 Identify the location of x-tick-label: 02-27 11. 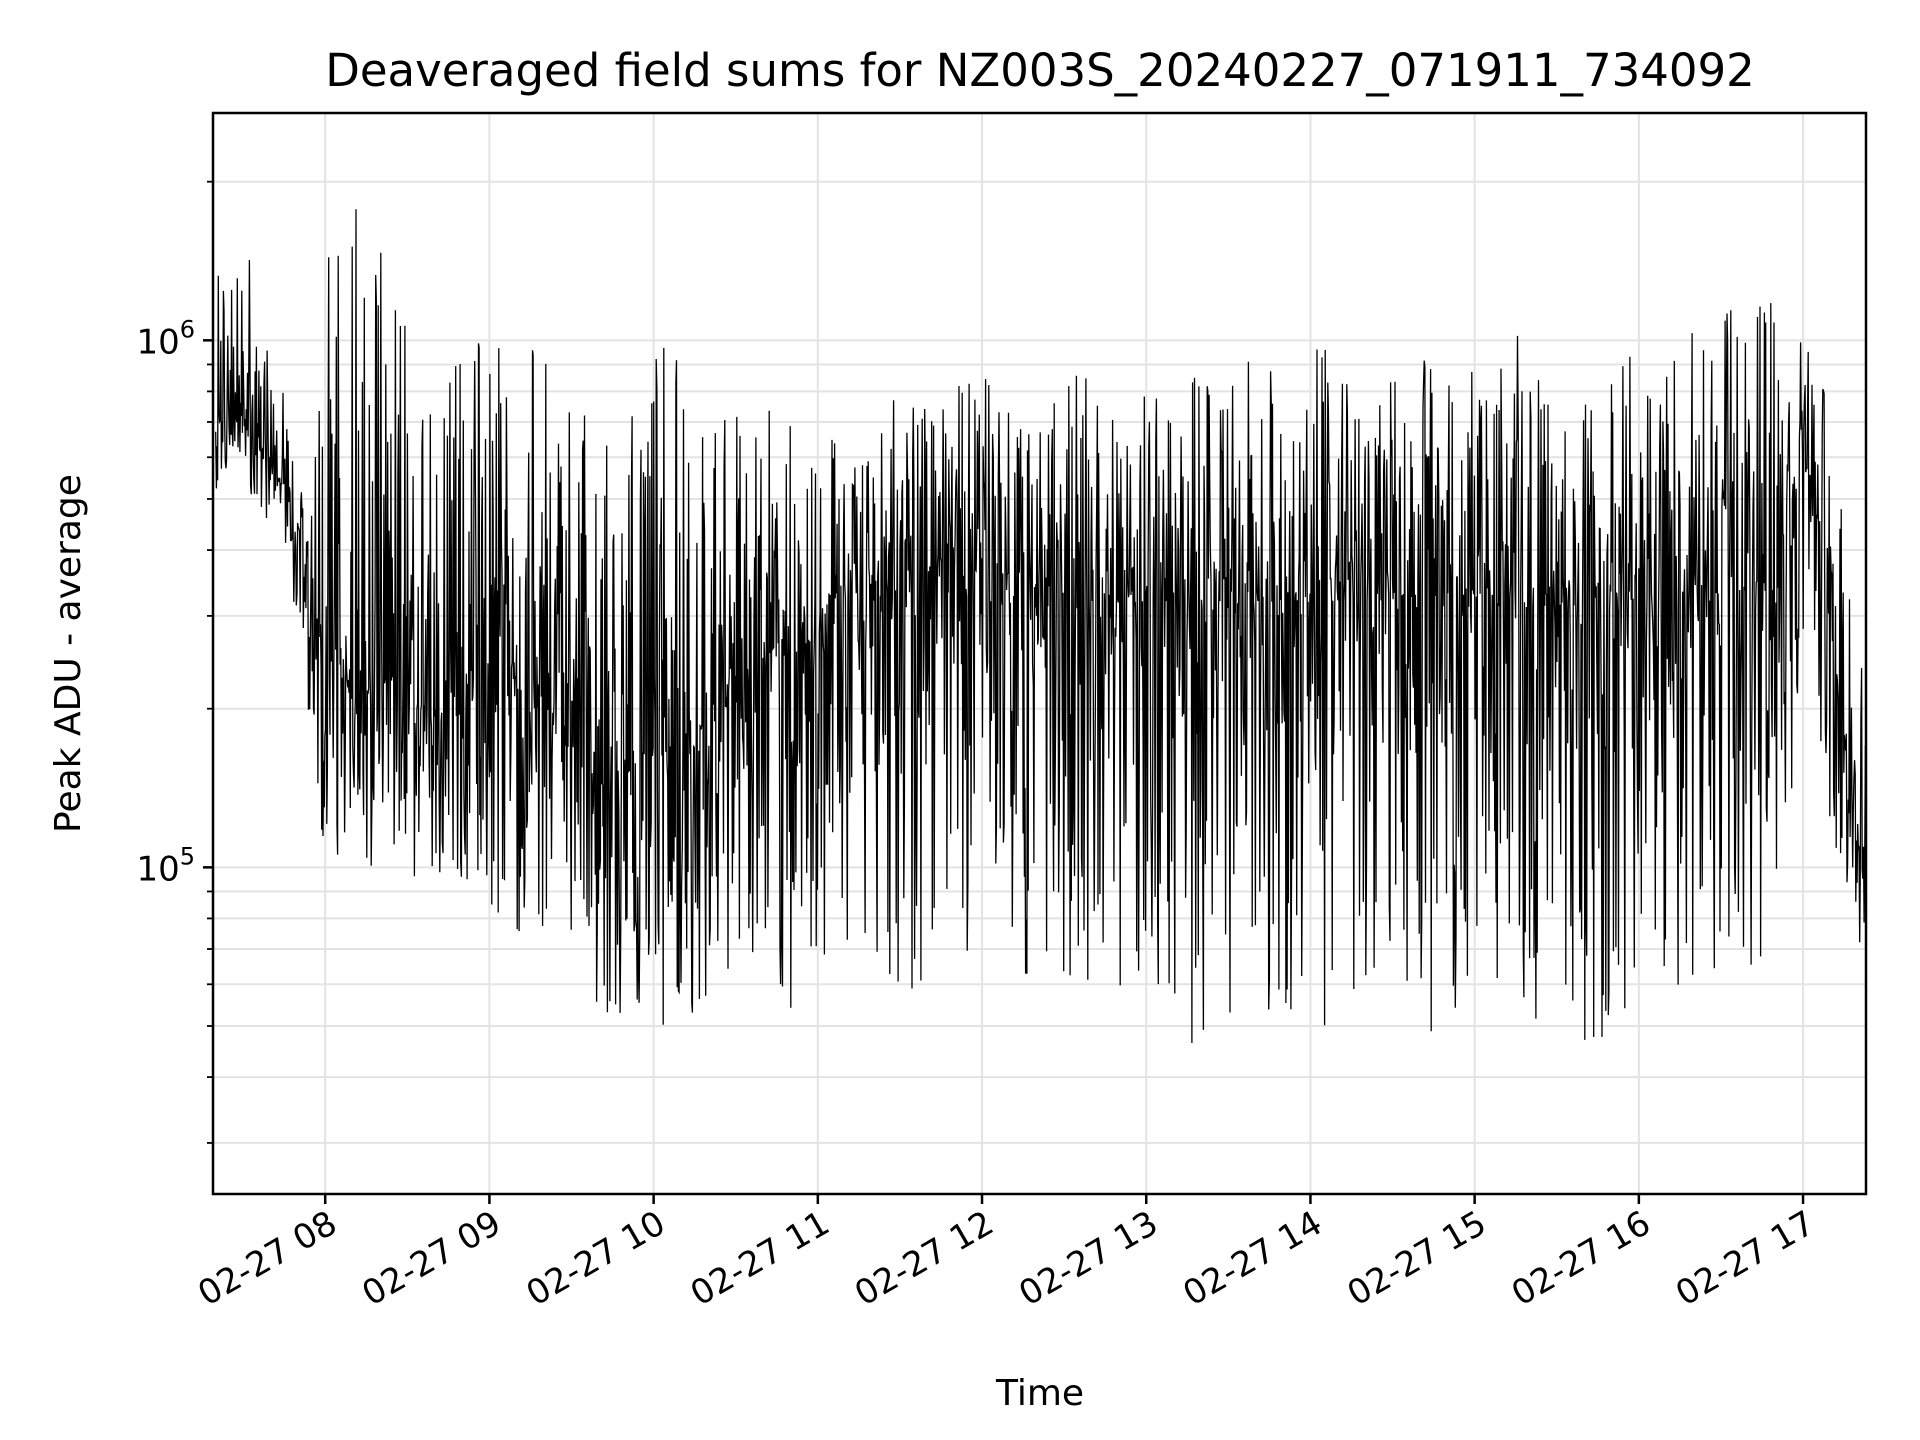
(760, 1258).